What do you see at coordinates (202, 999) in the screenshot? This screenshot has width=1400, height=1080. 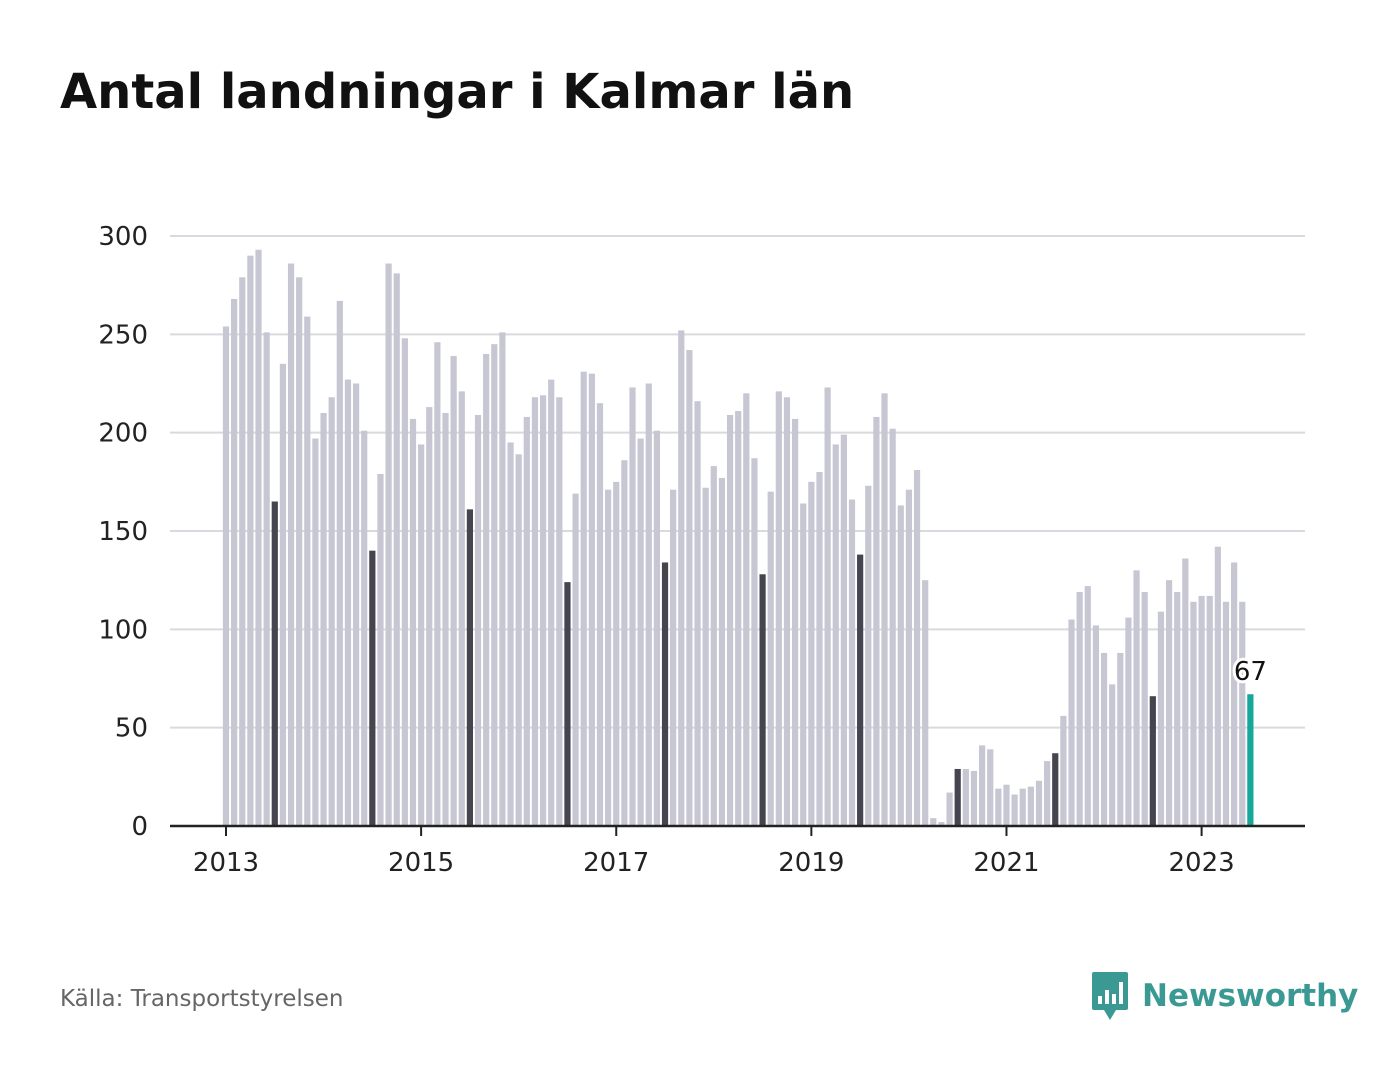 I see `source-note: Källa: Transportstyrelsen` at bounding box center [202, 999].